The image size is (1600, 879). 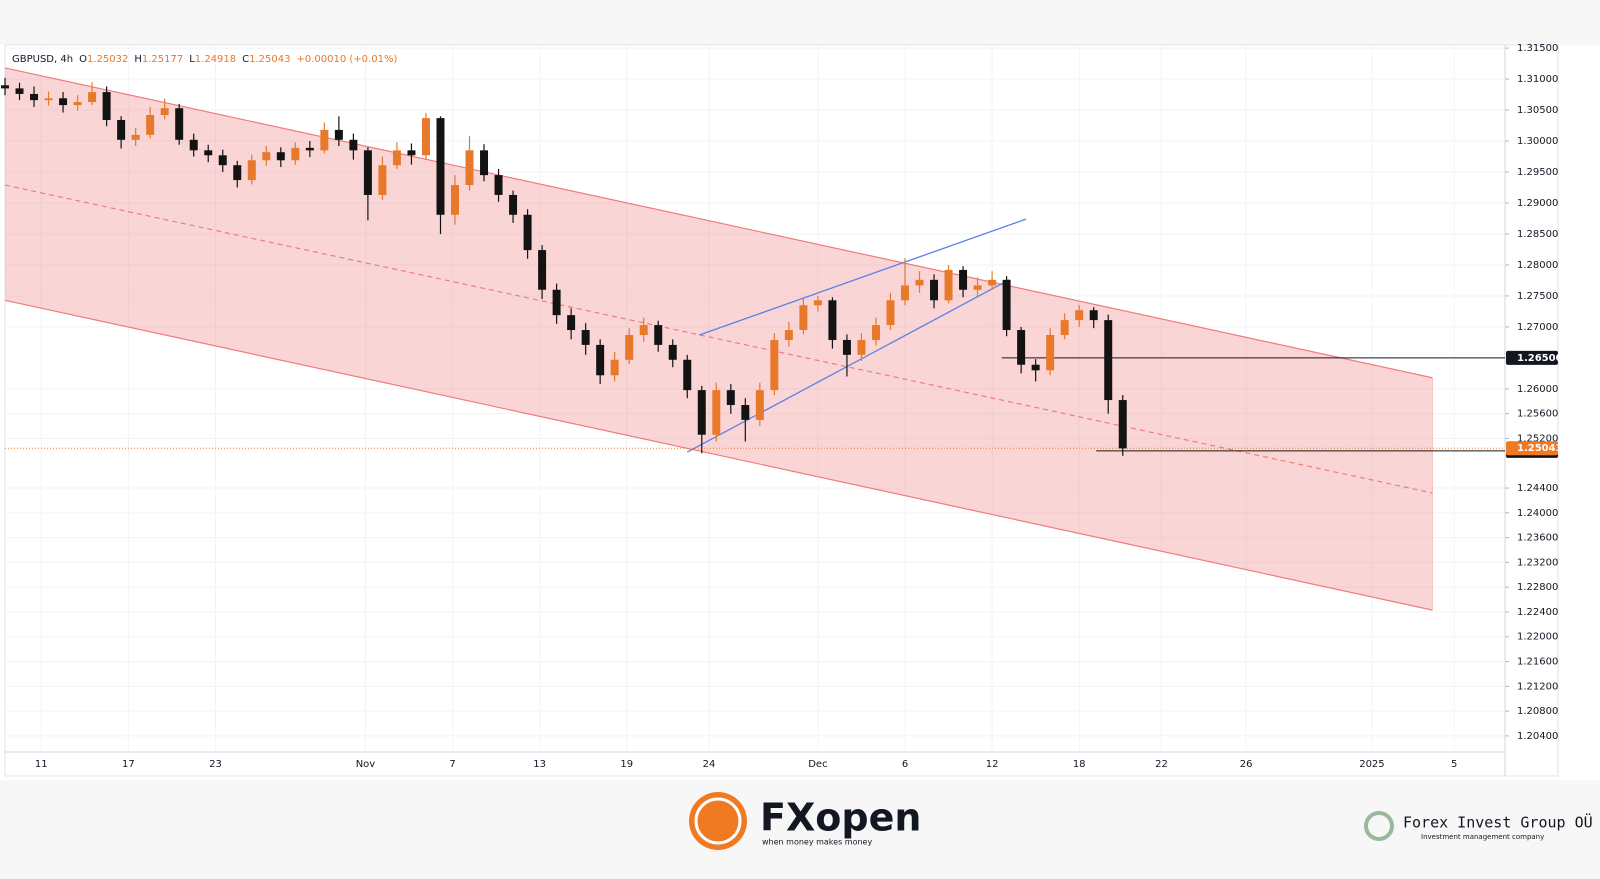 What do you see at coordinates (1537, 110) in the screenshot?
I see `y-tick-label: 1.30500` at bounding box center [1537, 110].